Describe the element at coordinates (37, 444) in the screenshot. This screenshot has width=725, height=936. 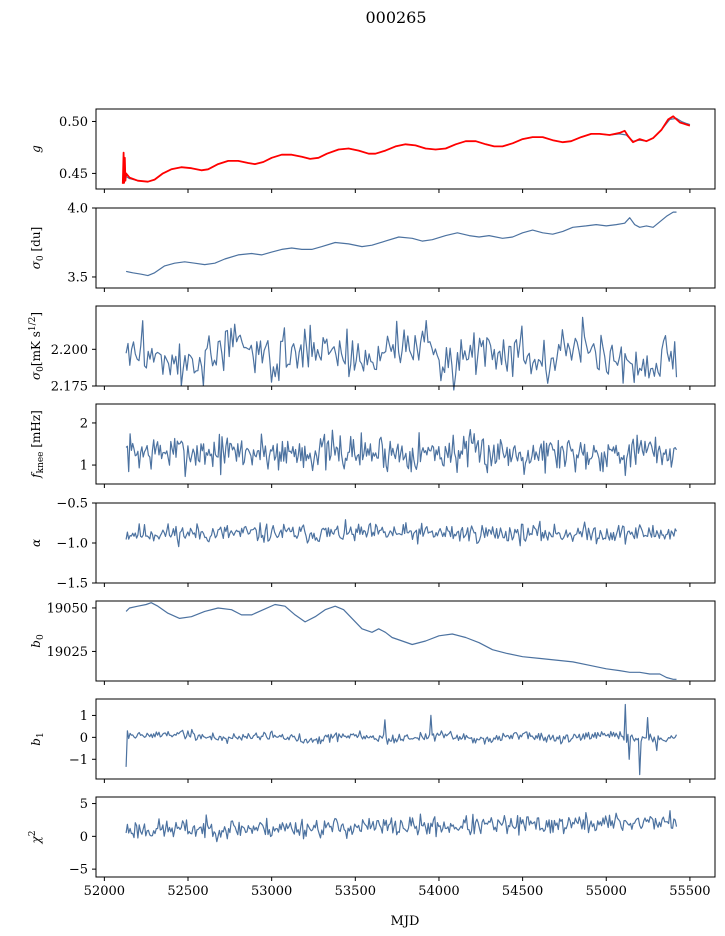
I see `y-axis-label: fknee [mHz]` at that location.